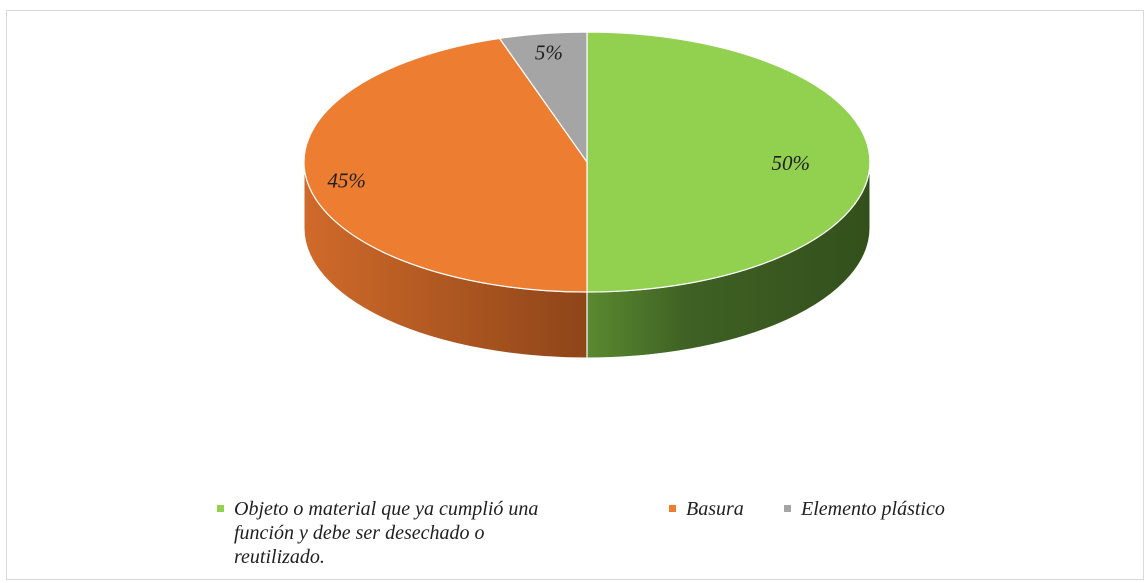  What do you see at coordinates (279, 557) in the screenshot?
I see `legend-label-objeto-line3: reutilizado.` at bounding box center [279, 557].